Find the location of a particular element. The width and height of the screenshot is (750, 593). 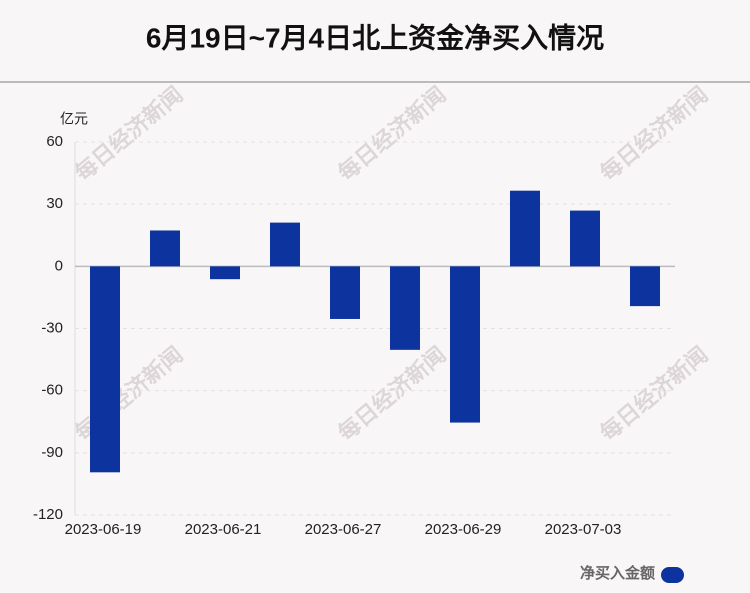

chart-title: 6月19日~7月4日北上资金净买入情况 is located at coordinates (375, 37).